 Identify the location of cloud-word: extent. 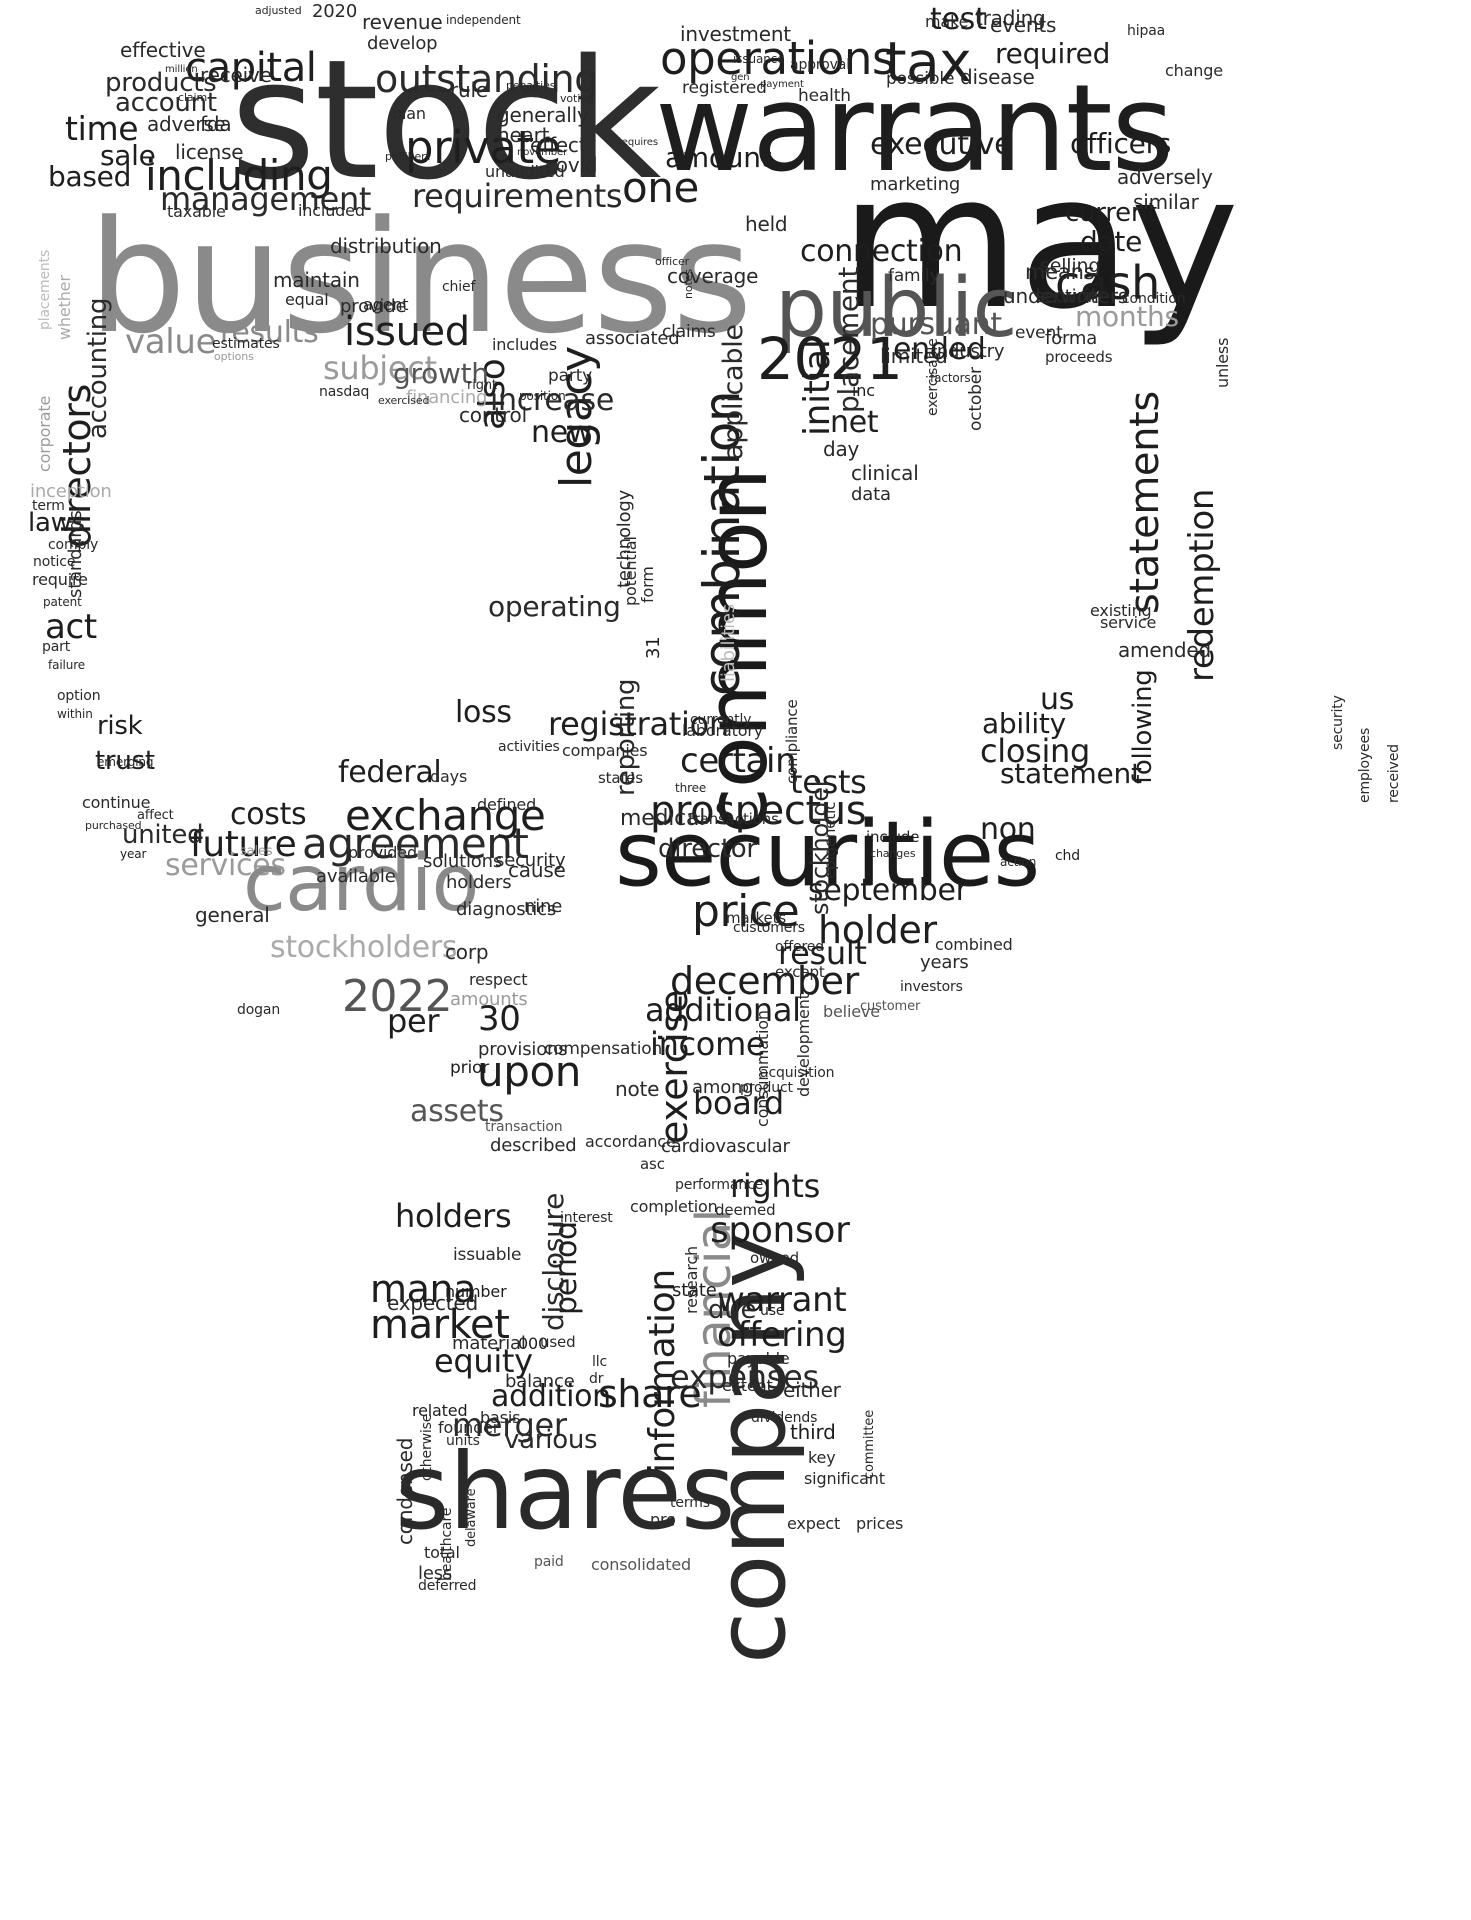
(747, 1385).